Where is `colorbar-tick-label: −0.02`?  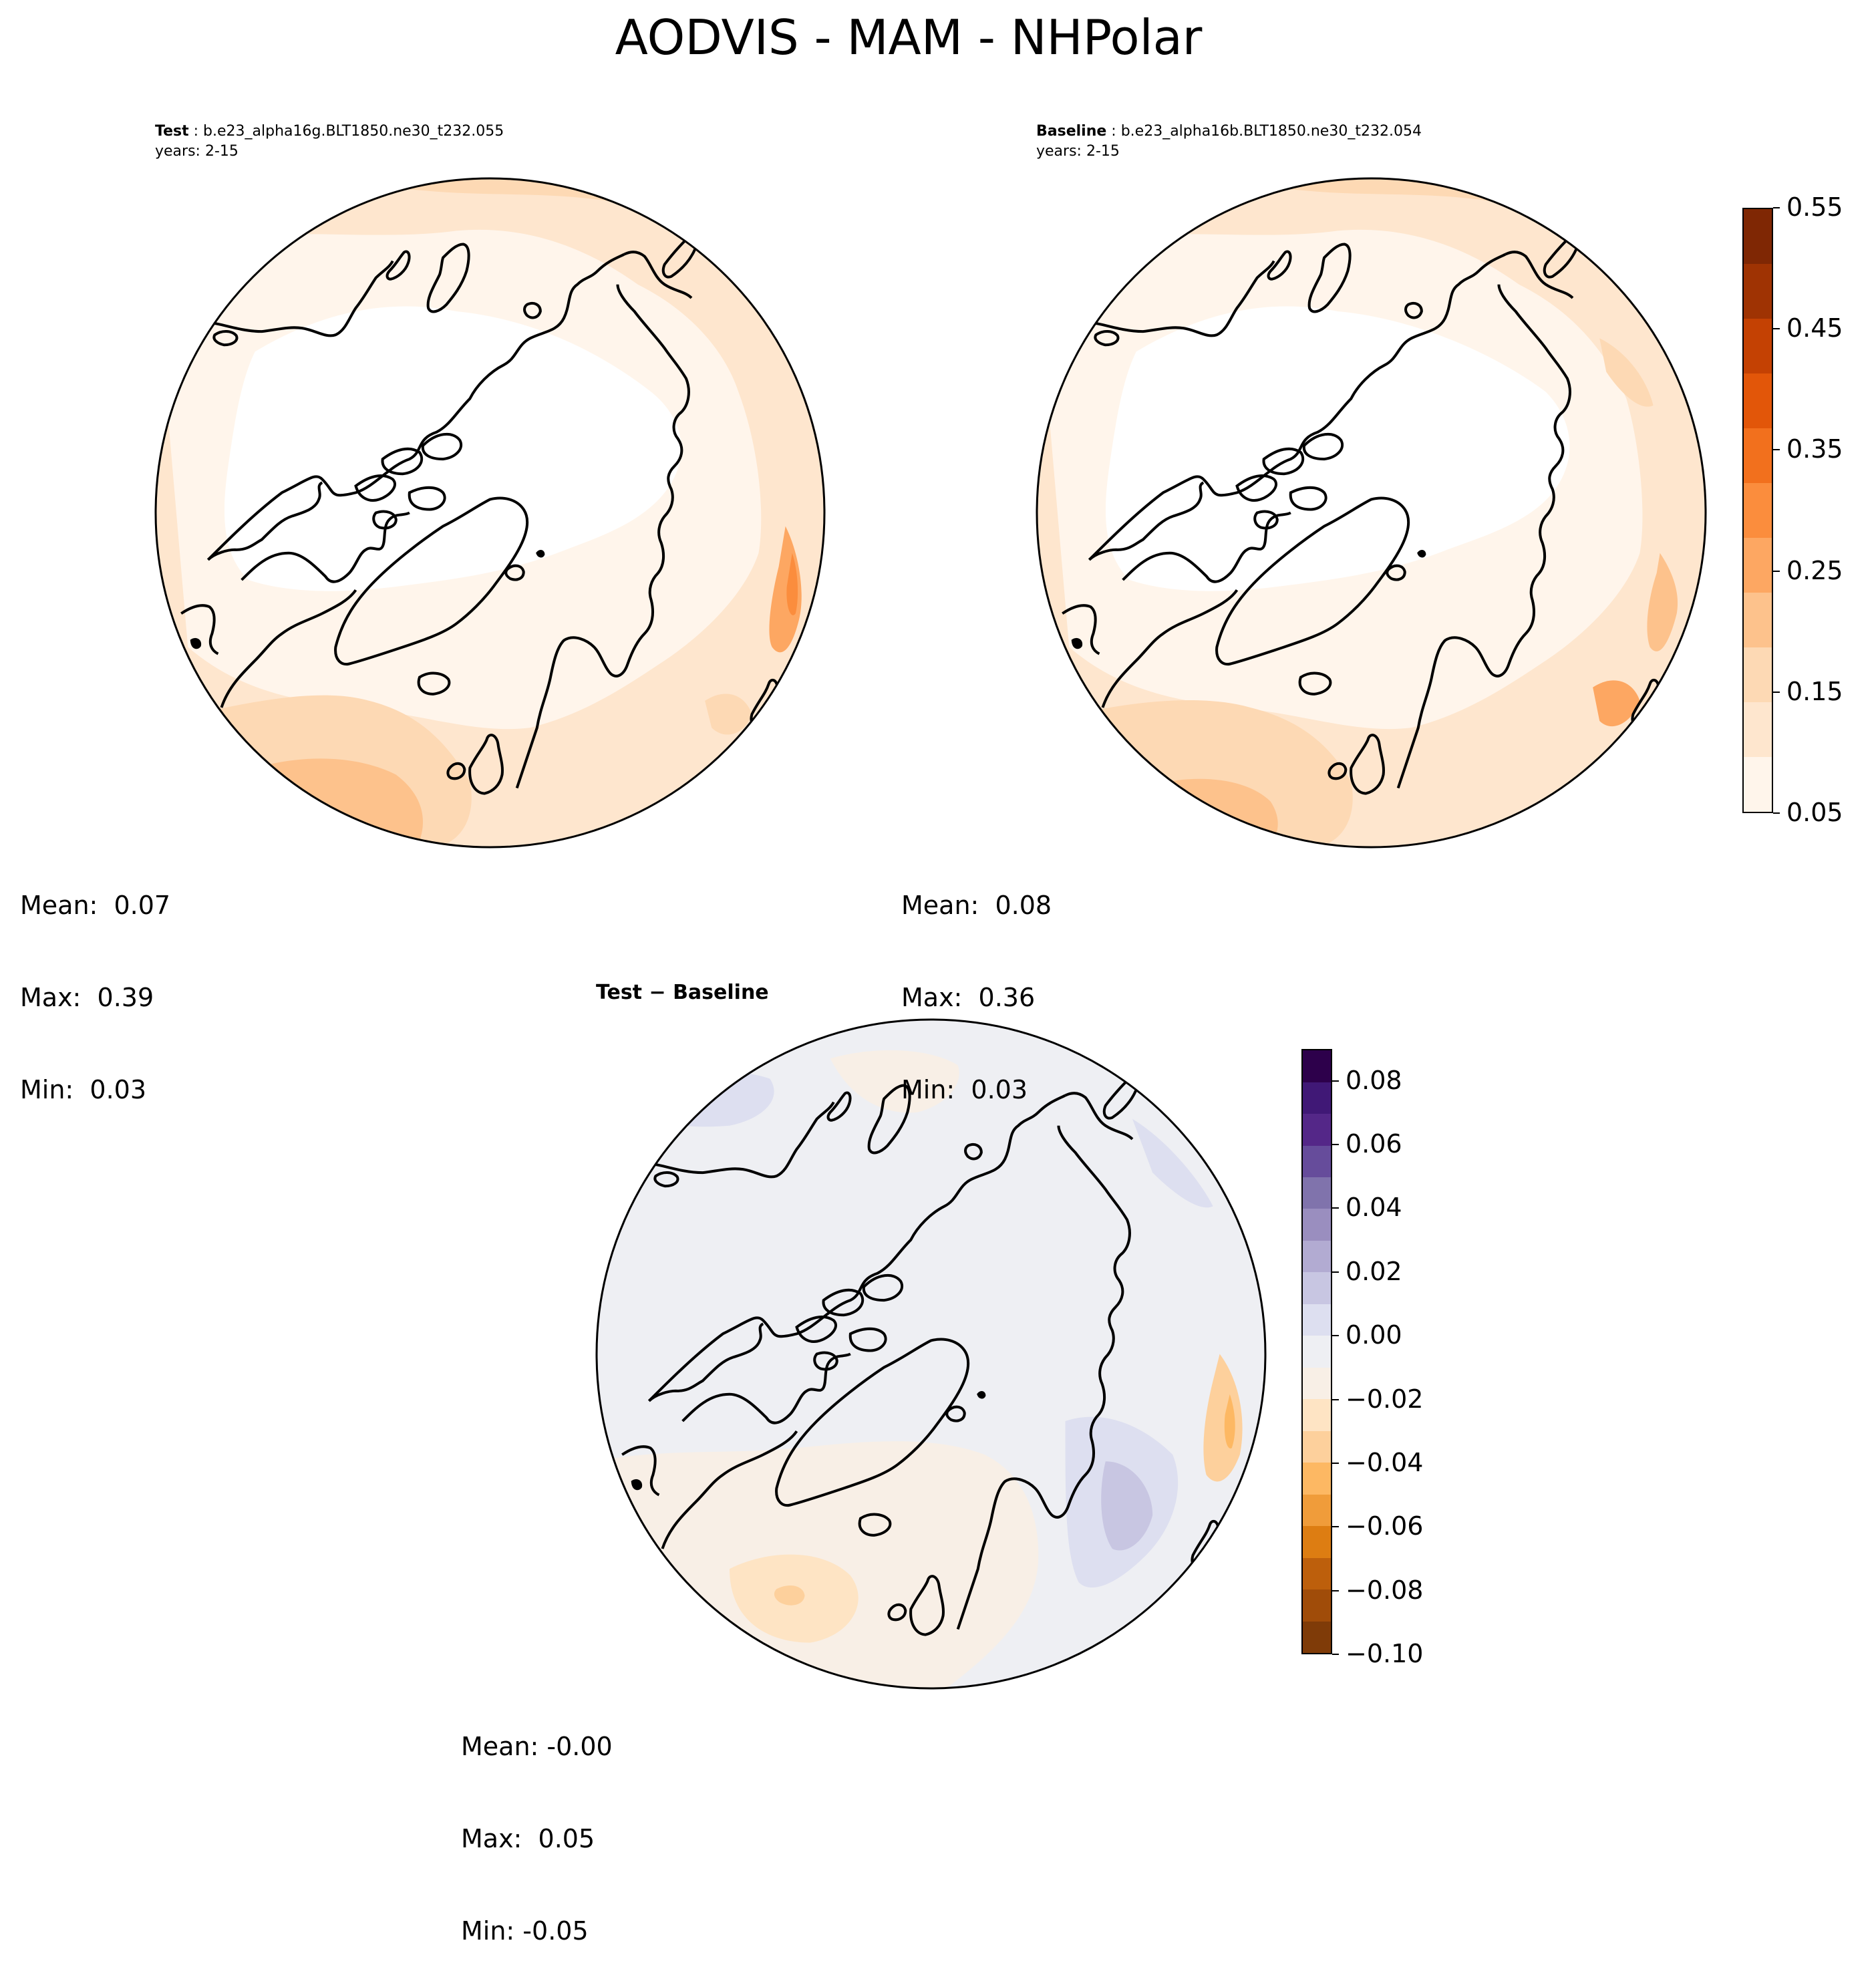
colorbar-tick-label: −0.02 is located at coordinates (1385, 1399).